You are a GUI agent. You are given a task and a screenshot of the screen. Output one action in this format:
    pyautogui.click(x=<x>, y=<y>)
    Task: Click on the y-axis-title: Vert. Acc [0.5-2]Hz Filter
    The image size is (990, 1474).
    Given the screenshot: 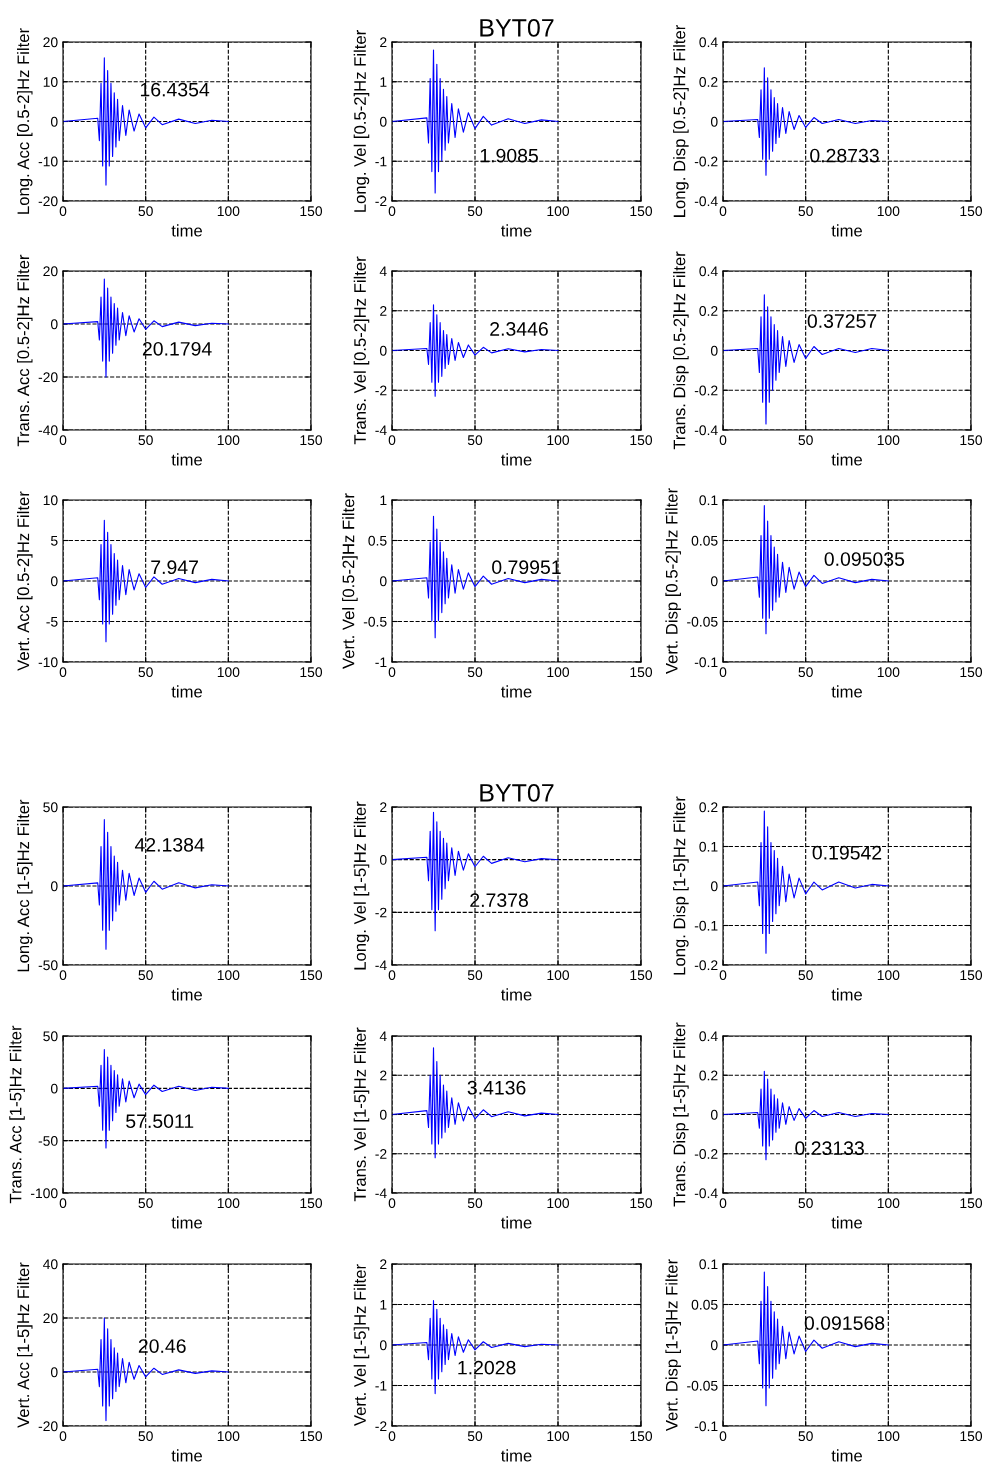 What is the action you would take?
    pyautogui.click(x=24, y=581)
    